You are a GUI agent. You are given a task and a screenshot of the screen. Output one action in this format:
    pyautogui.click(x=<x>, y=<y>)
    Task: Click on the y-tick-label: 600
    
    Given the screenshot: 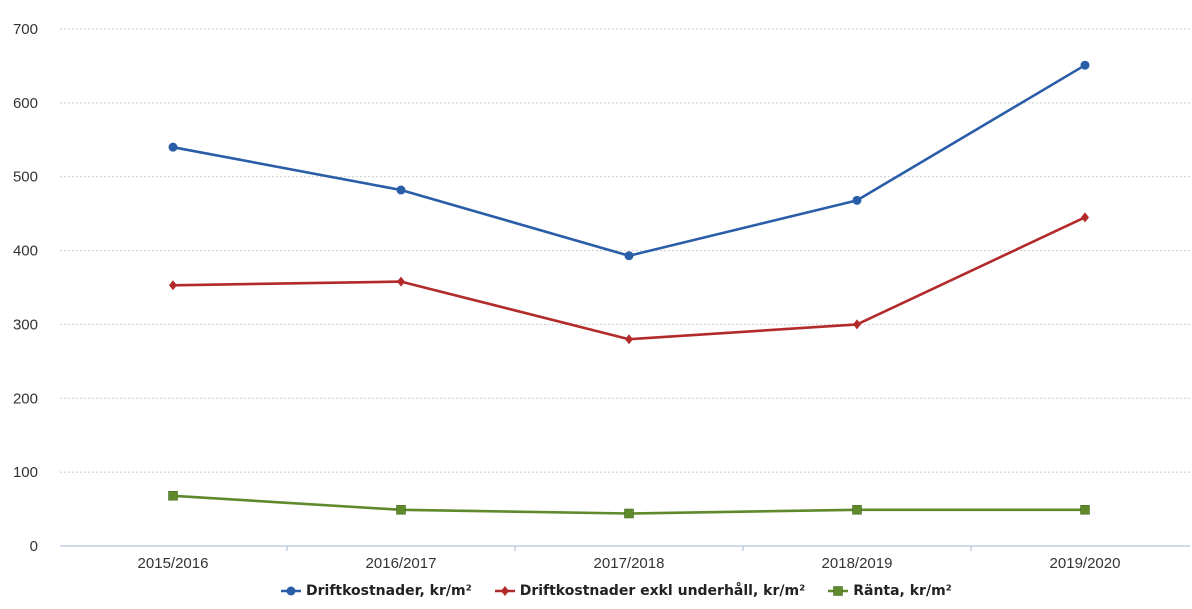 What is the action you would take?
    pyautogui.click(x=25, y=103)
    